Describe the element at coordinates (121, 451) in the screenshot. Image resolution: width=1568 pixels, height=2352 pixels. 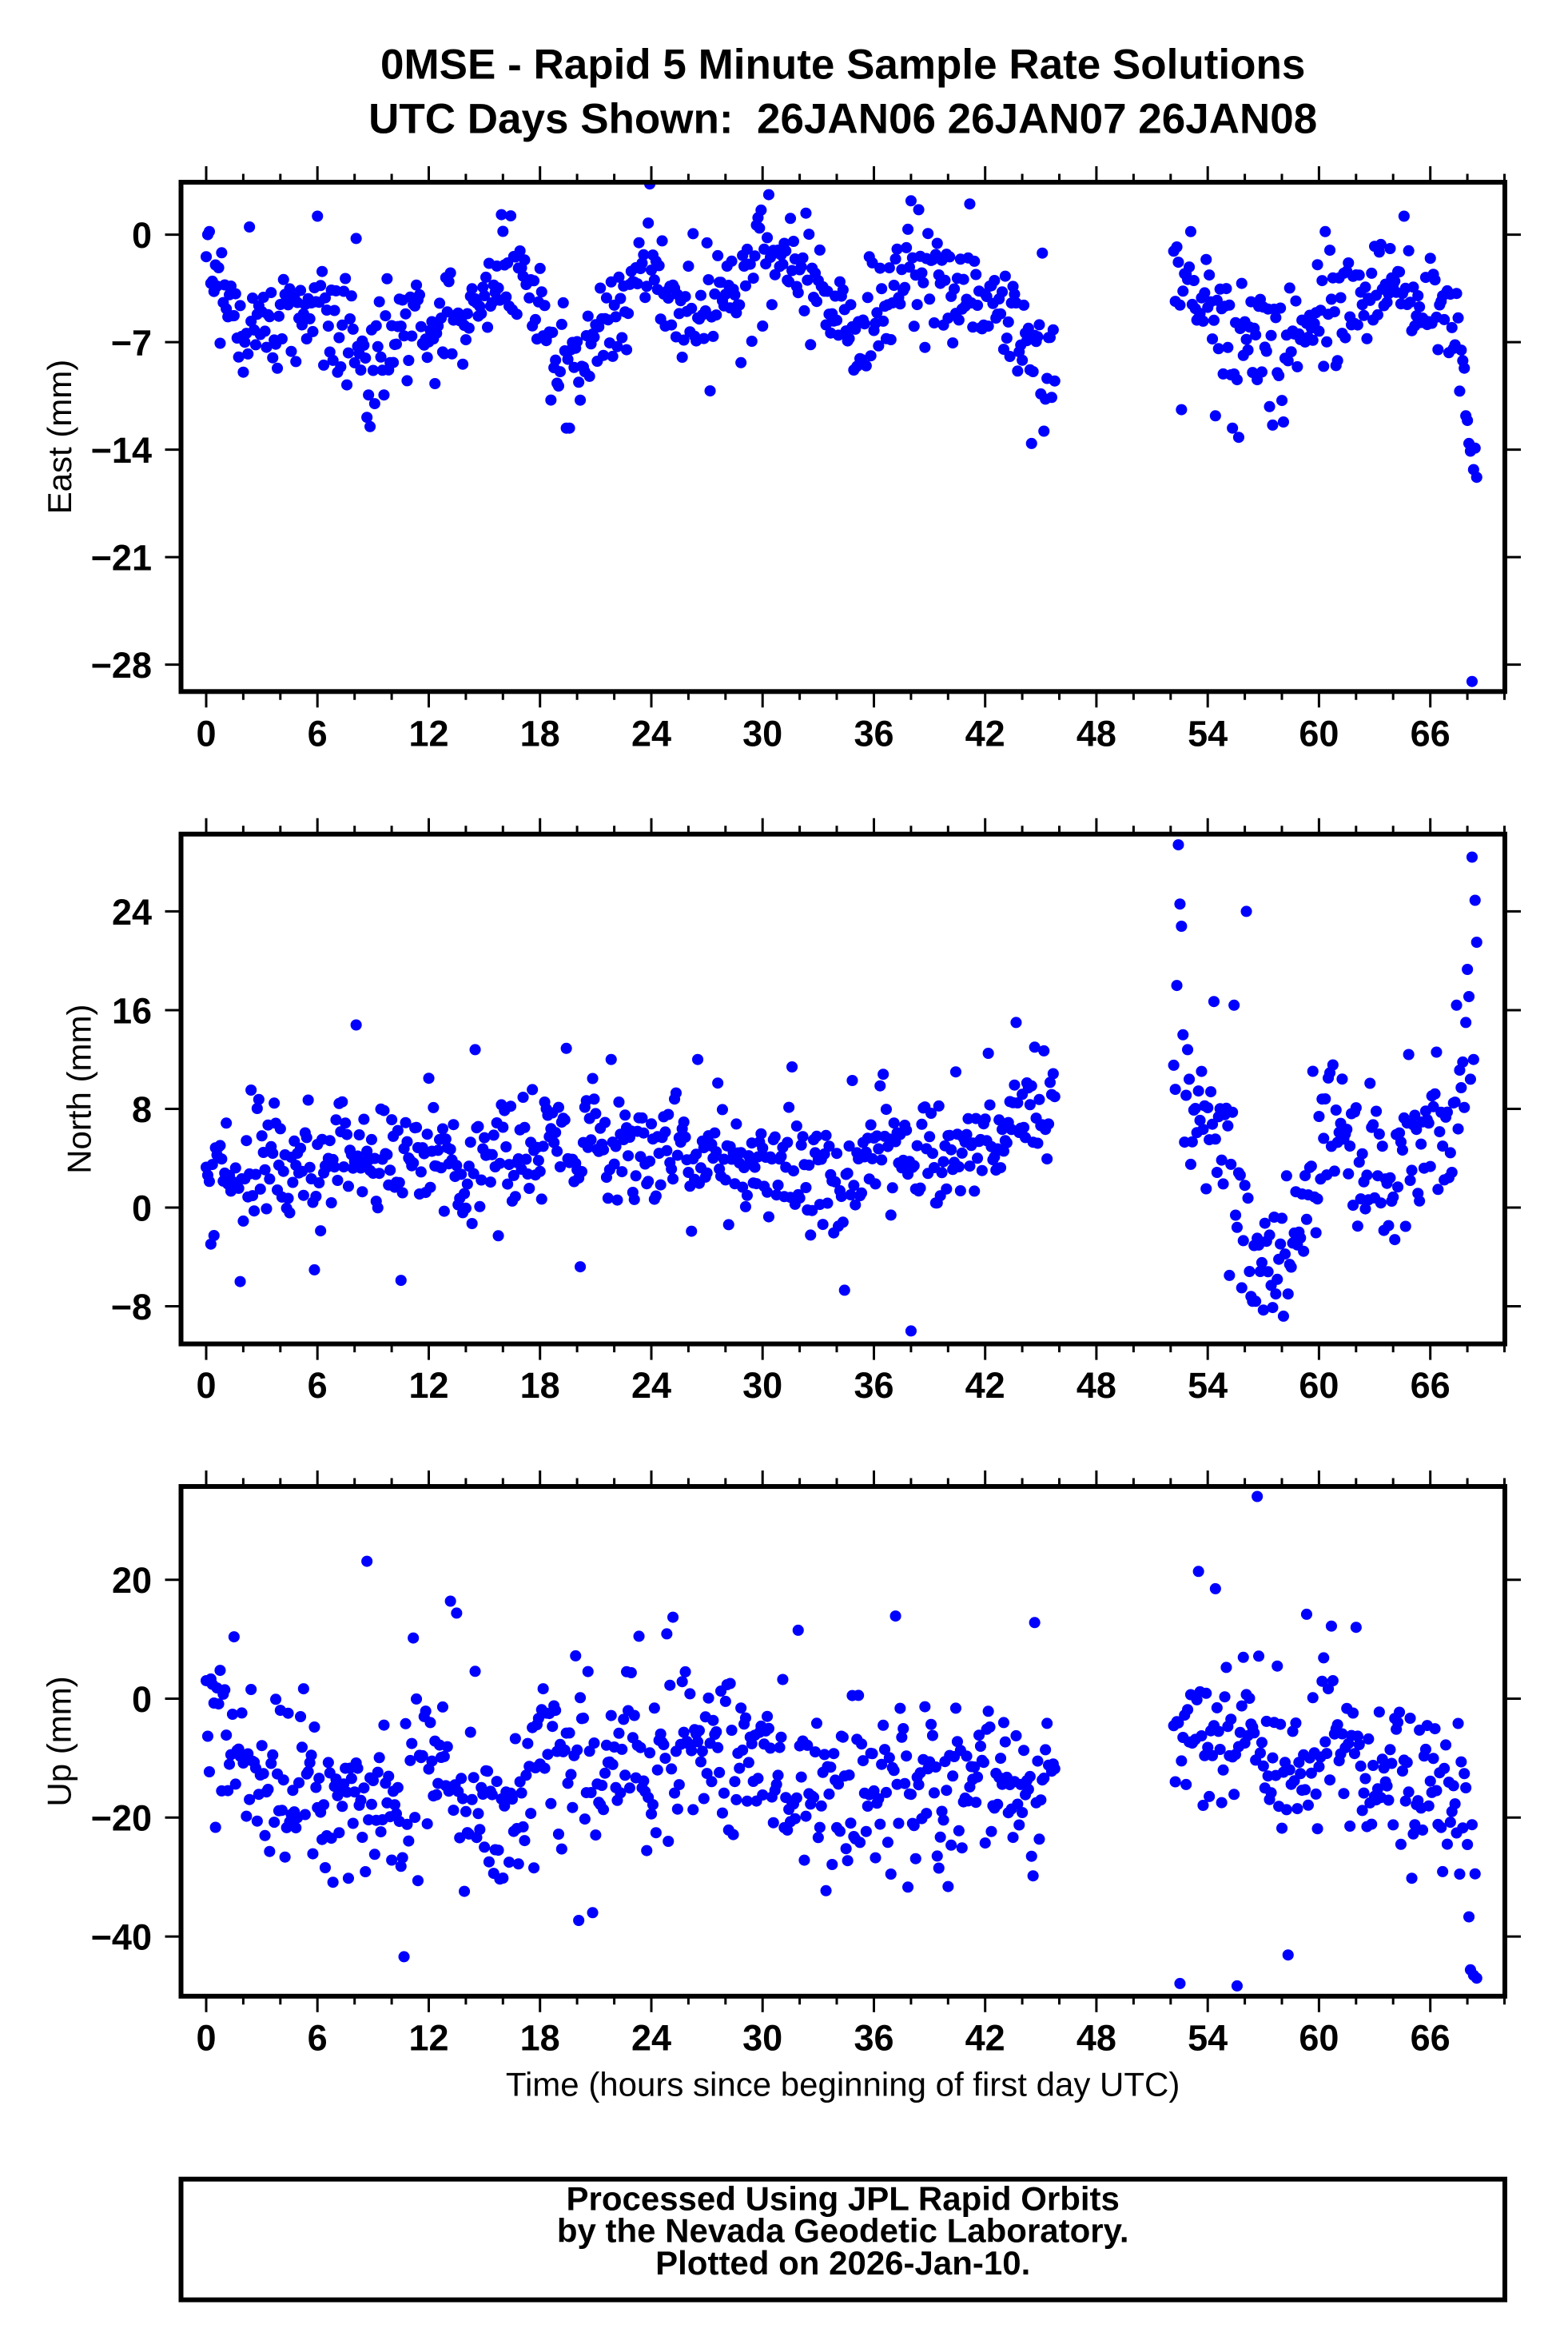
I see `svg-text: −14` at that location.